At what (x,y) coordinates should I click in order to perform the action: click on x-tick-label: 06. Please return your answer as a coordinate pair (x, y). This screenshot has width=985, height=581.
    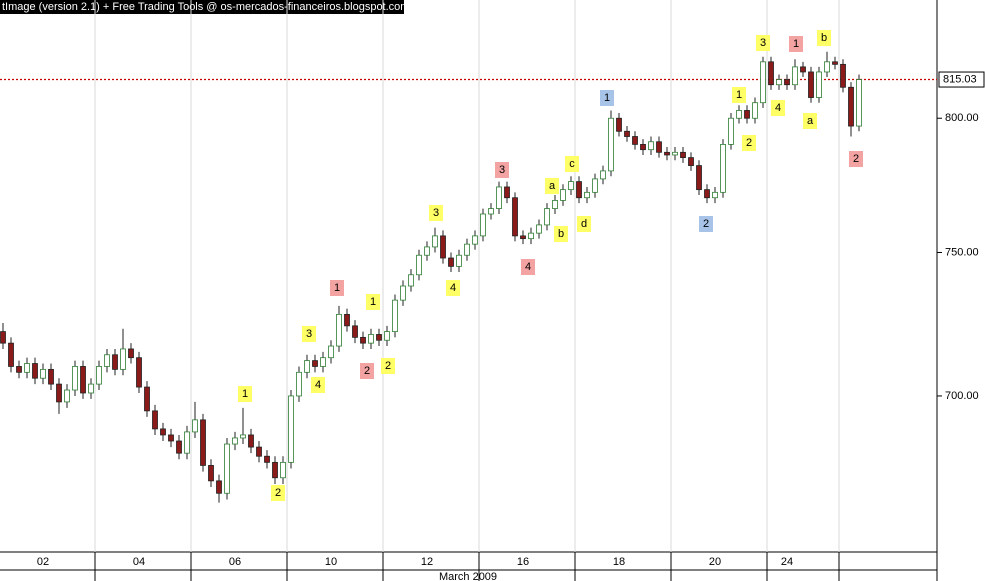
    Looking at the image, I should click on (235, 562).